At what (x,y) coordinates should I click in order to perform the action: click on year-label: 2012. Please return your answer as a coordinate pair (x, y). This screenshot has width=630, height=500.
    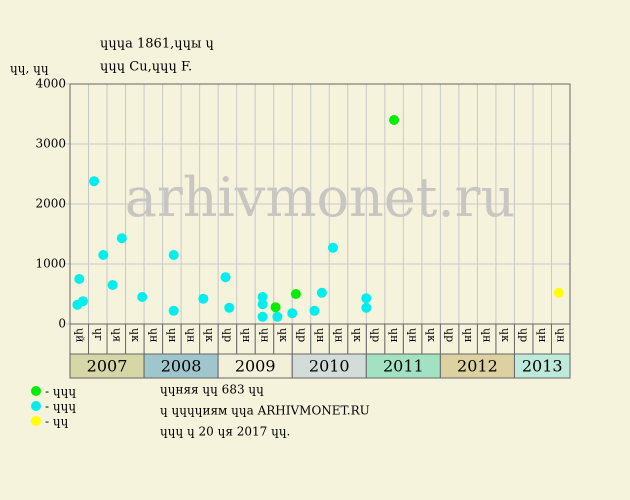
    Looking at the image, I should click on (477, 366).